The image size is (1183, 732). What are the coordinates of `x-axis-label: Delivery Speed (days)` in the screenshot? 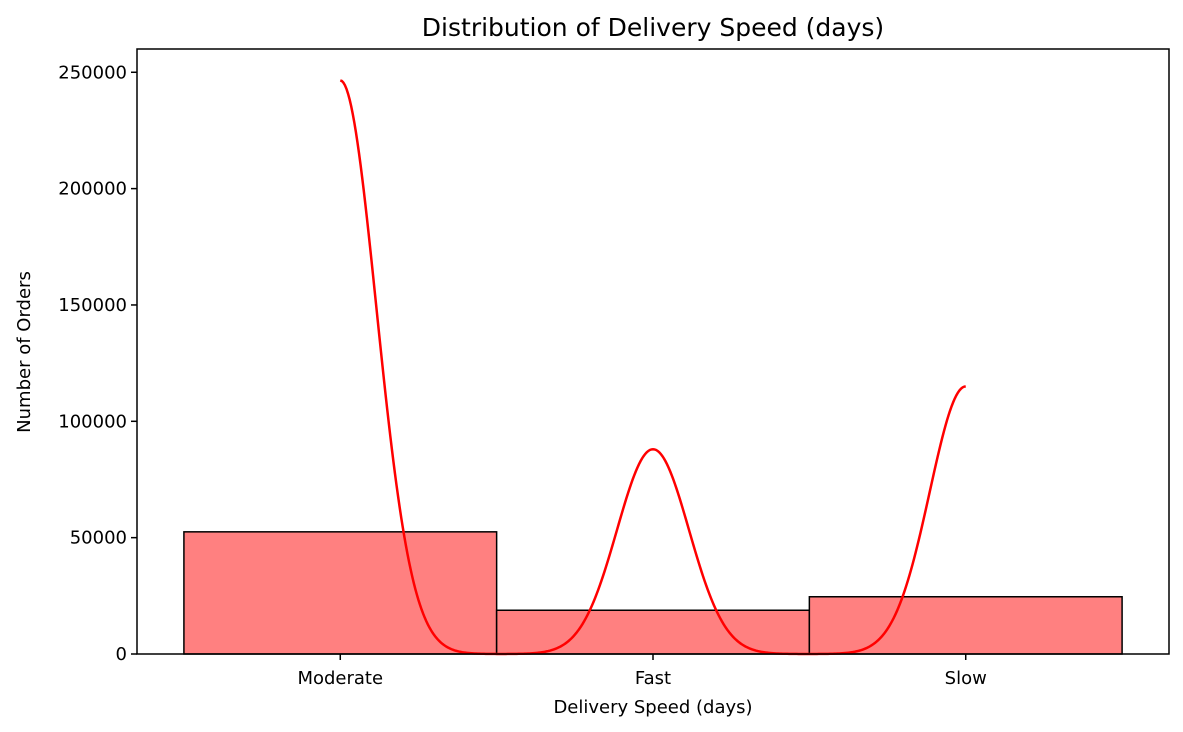 It's located at (652, 707).